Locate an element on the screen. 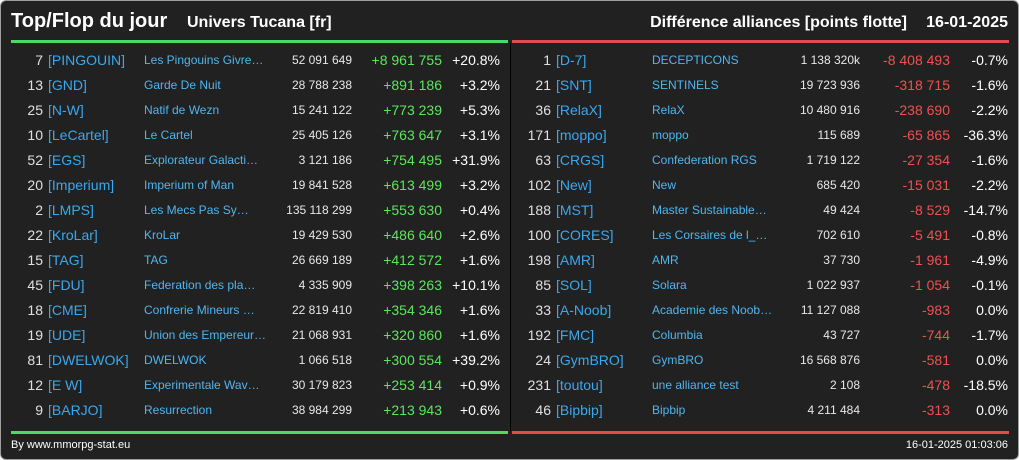  alliance-name: Bipbip is located at coordinates (669, 410).